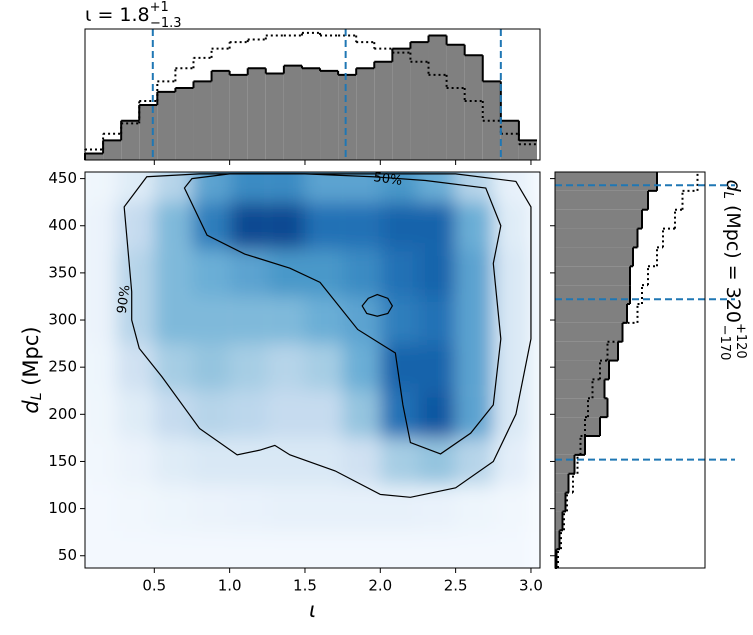  I want to click on y-axis-label: dL (Mpc), so click(32, 369).